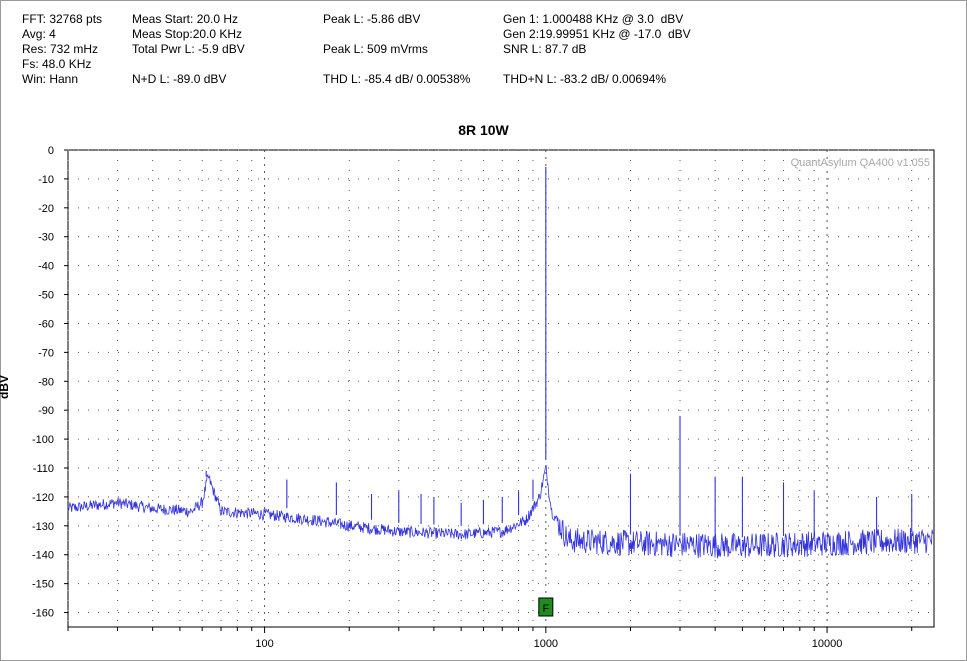 This screenshot has width=967, height=661. What do you see at coordinates (43, 614) in the screenshot?
I see `y-tick-label: -160` at bounding box center [43, 614].